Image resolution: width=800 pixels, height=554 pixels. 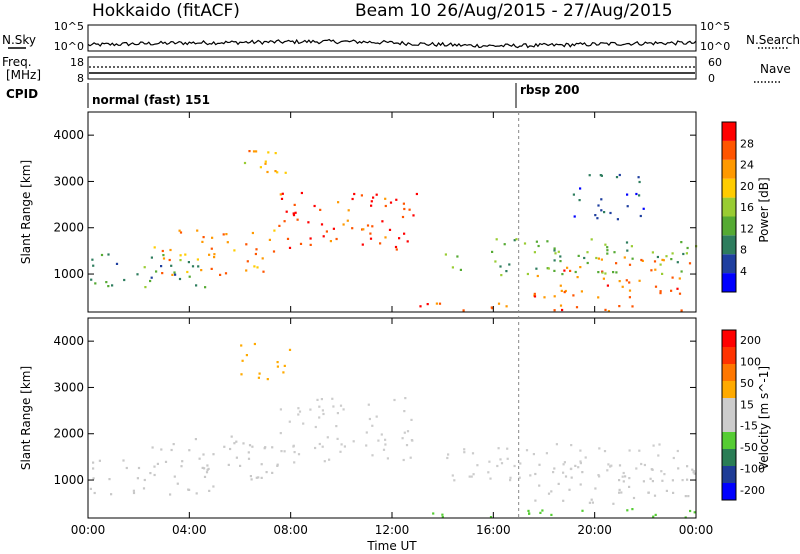 I want to click on nsearch-tick-high: 10^5, so click(x=715, y=26).